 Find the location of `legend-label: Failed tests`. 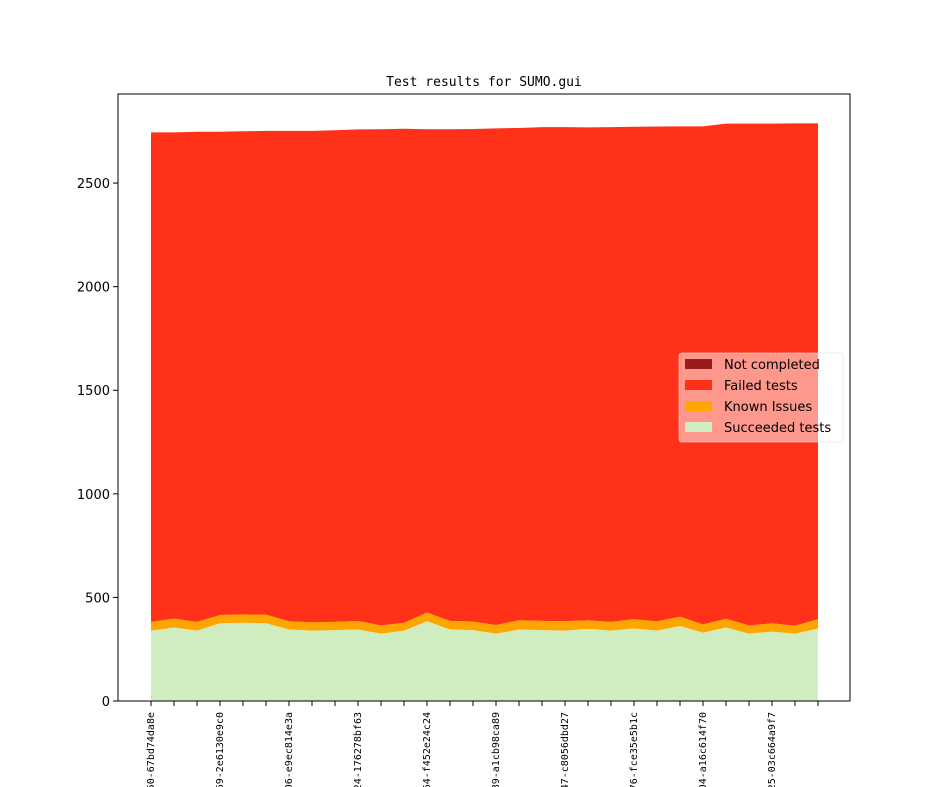

legend-label: Failed tests is located at coordinates (761, 386).